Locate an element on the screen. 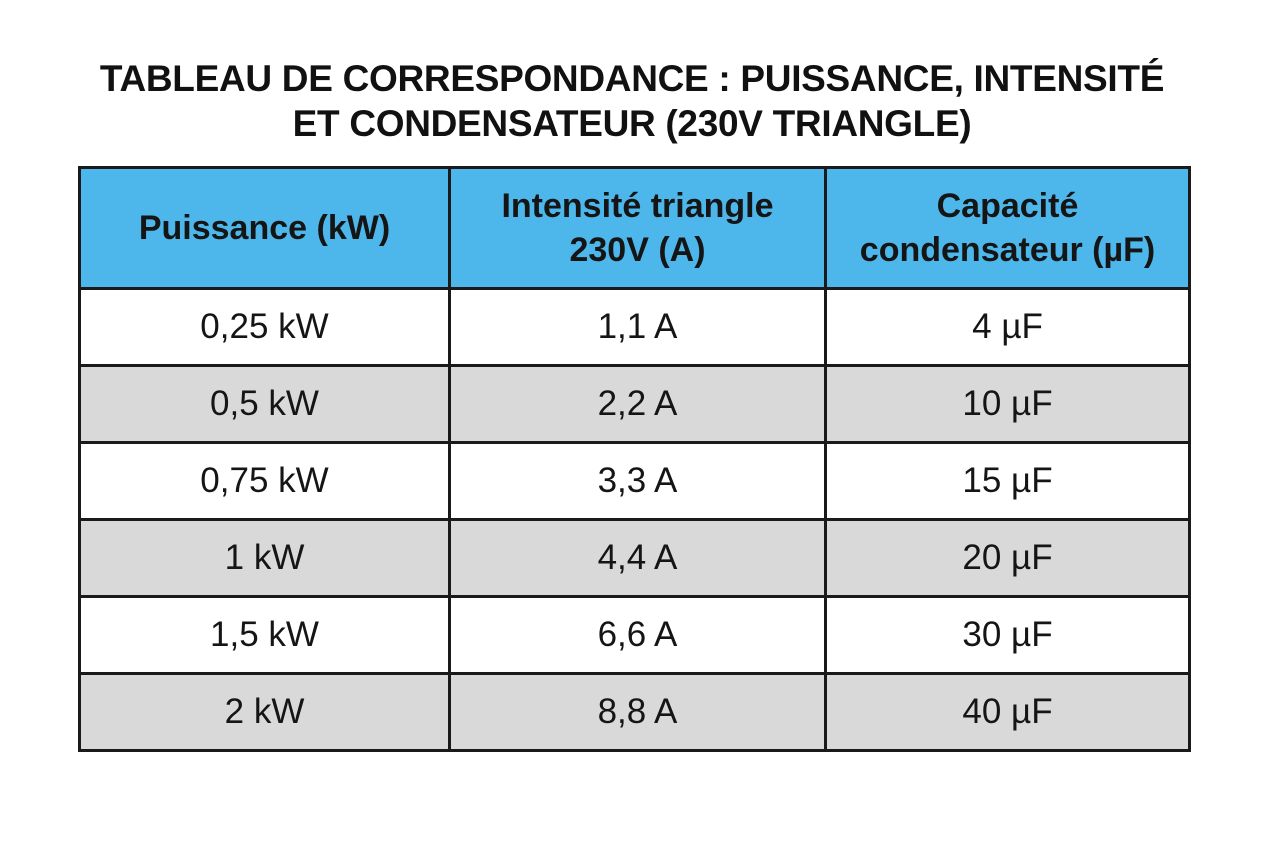  cell-current: 1,1 A is located at coordinates (637, 327).